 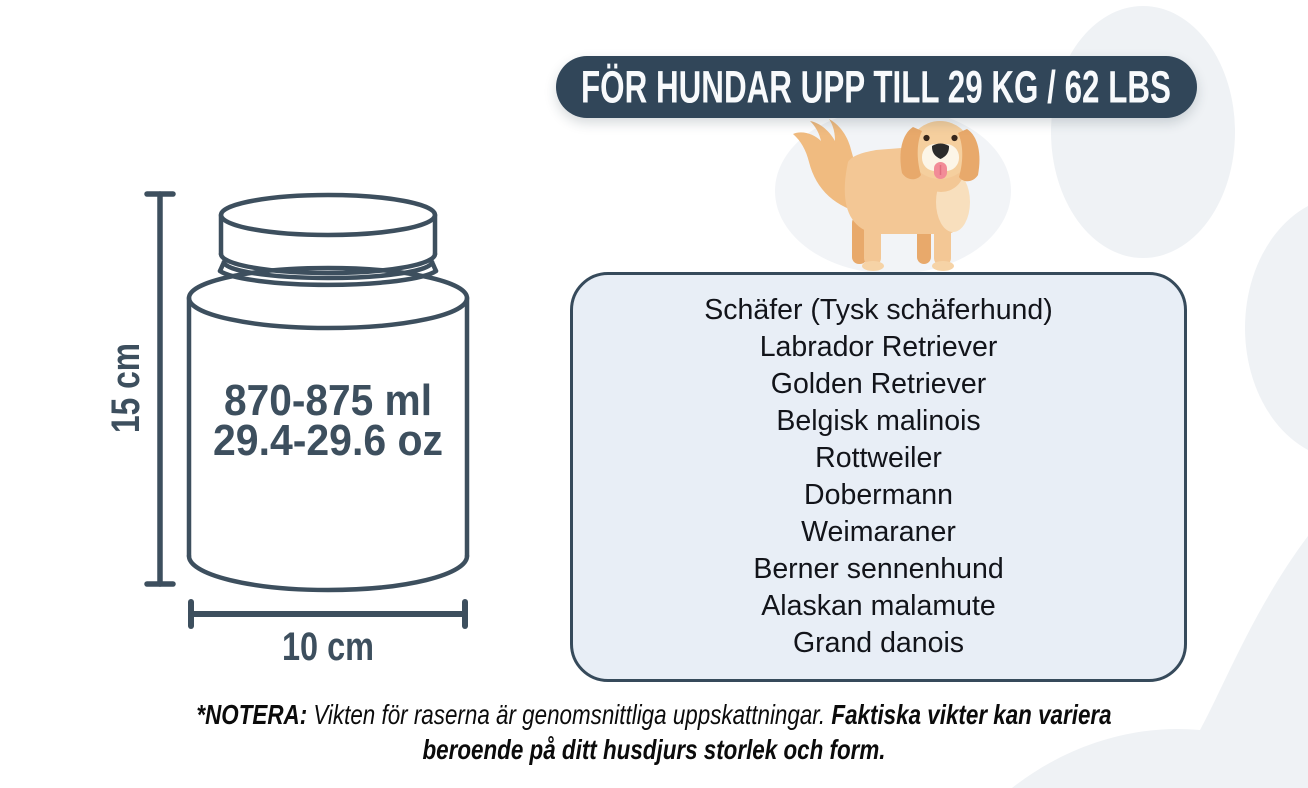 I want to click on size-banner-label: FÖR HUNDAR UPP TILL 29 KG / 62 LBS, so click(x=876, y=87).